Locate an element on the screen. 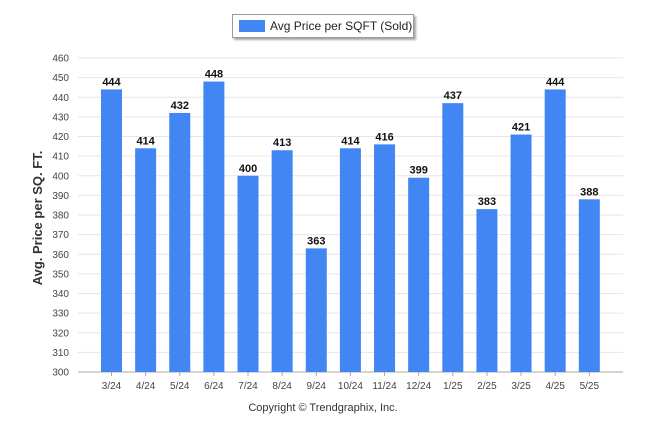 The image size is (646, 434). y-tick-label: 340 is located at coordinates (60, 294).